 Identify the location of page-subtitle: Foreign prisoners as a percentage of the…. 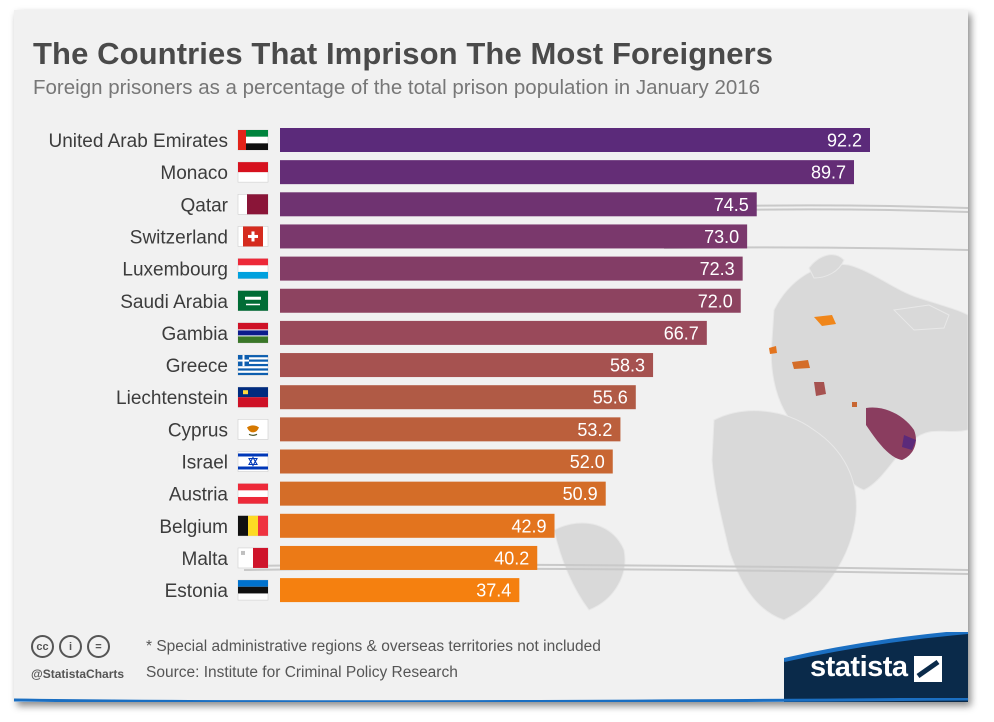
(397, 87).